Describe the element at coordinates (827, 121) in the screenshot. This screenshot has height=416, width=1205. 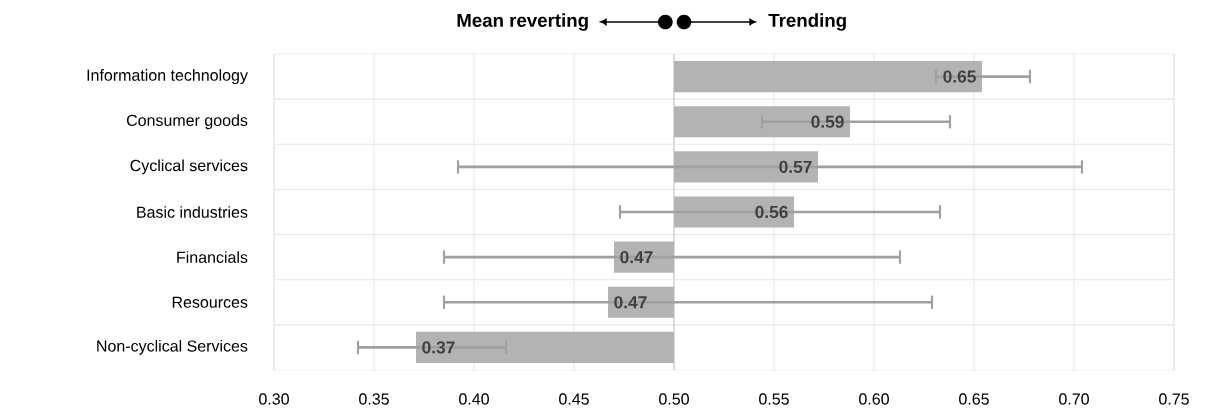
I see `data-label: 0.59` at that location.